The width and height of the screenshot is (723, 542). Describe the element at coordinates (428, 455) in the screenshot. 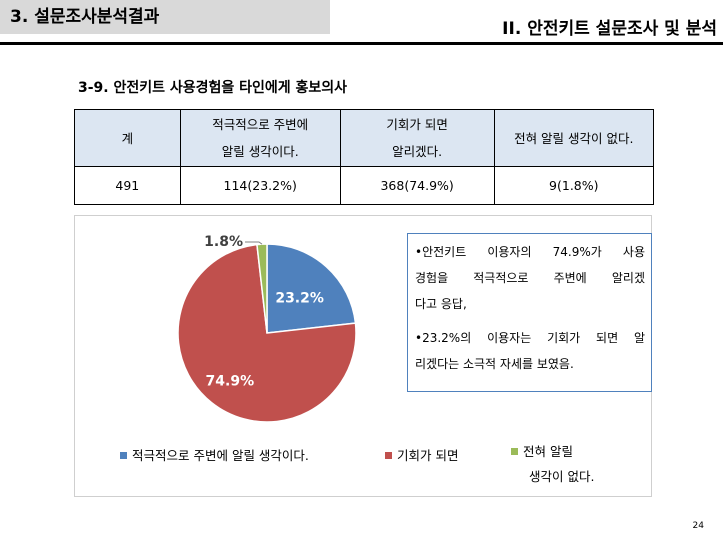

I see `legend-label: 기회가 되면` at that location.